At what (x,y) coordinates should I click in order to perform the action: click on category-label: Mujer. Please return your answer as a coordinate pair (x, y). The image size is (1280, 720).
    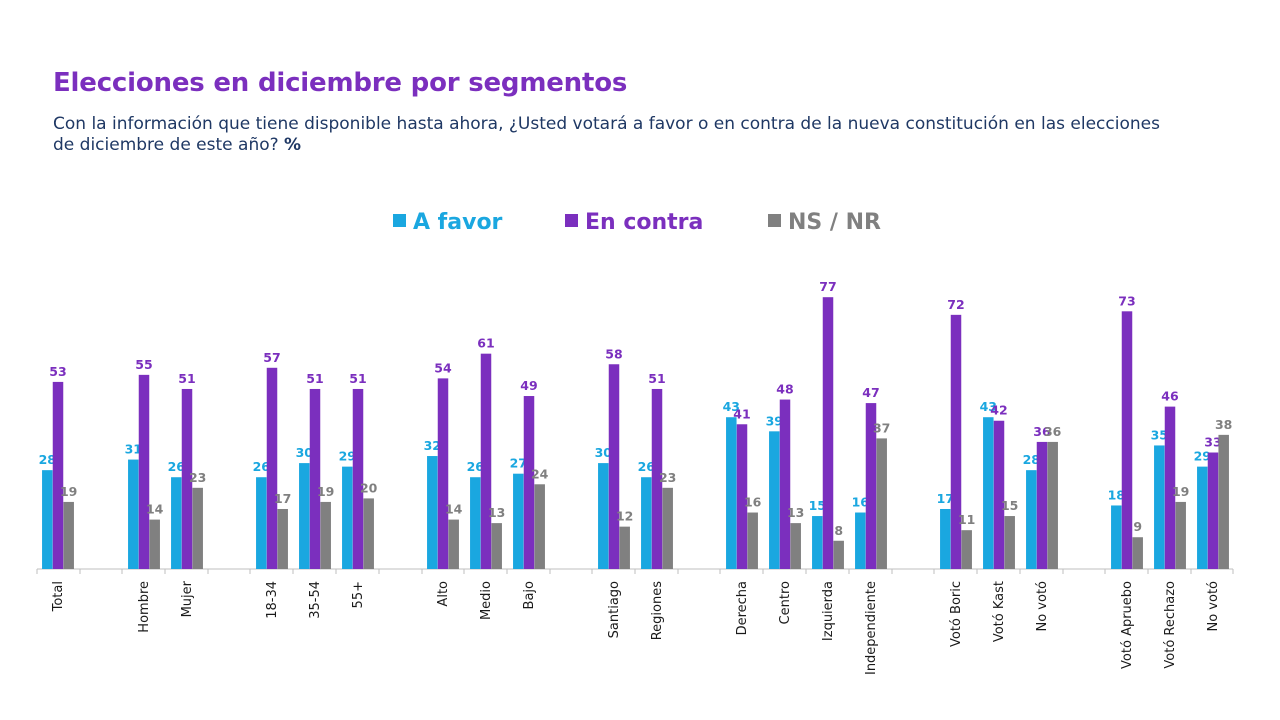
    Looking at the image, I should click on (187, 598).